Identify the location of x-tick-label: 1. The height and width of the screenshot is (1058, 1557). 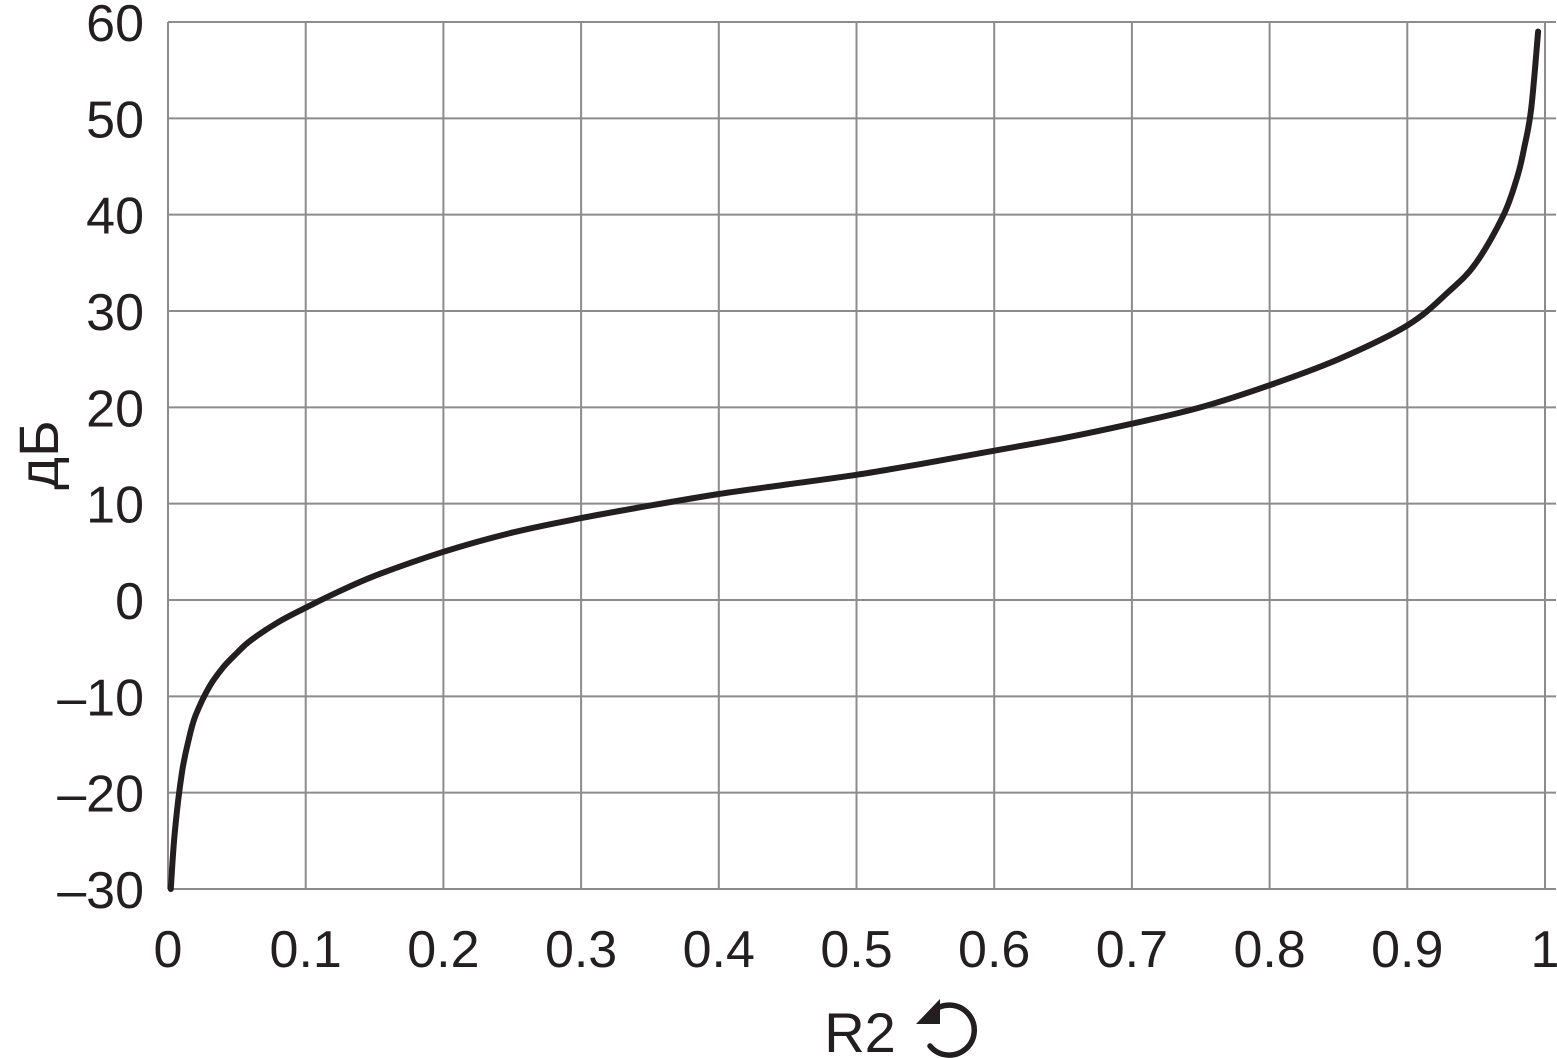
(1544, 950).